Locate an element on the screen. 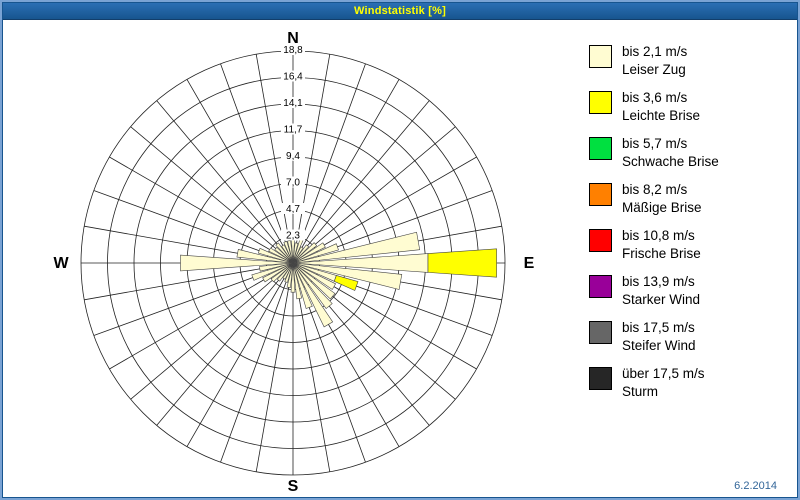 This screenshot has height=500, width=800. ring-label: 4,7 is located at coordinates (293, 209).